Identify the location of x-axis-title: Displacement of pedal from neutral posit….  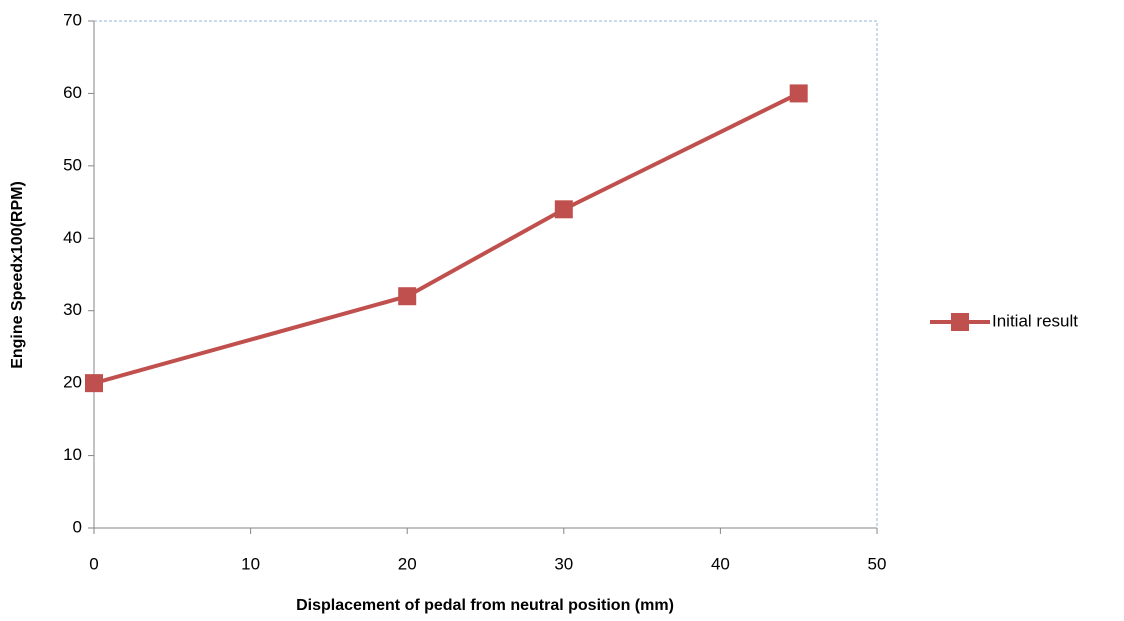
(485, 605).